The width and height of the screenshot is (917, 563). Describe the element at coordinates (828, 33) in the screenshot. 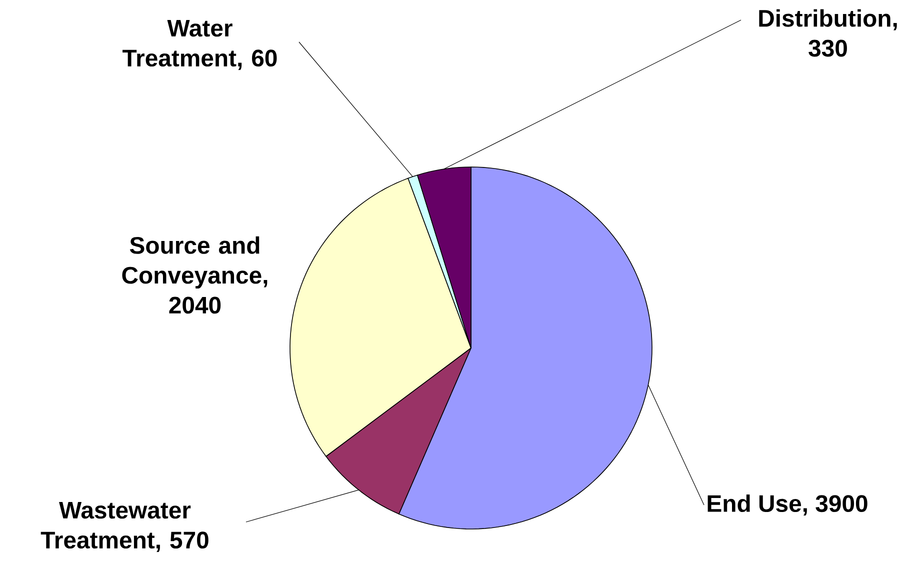

I see `slice-label: Distribution, 330` at that location.